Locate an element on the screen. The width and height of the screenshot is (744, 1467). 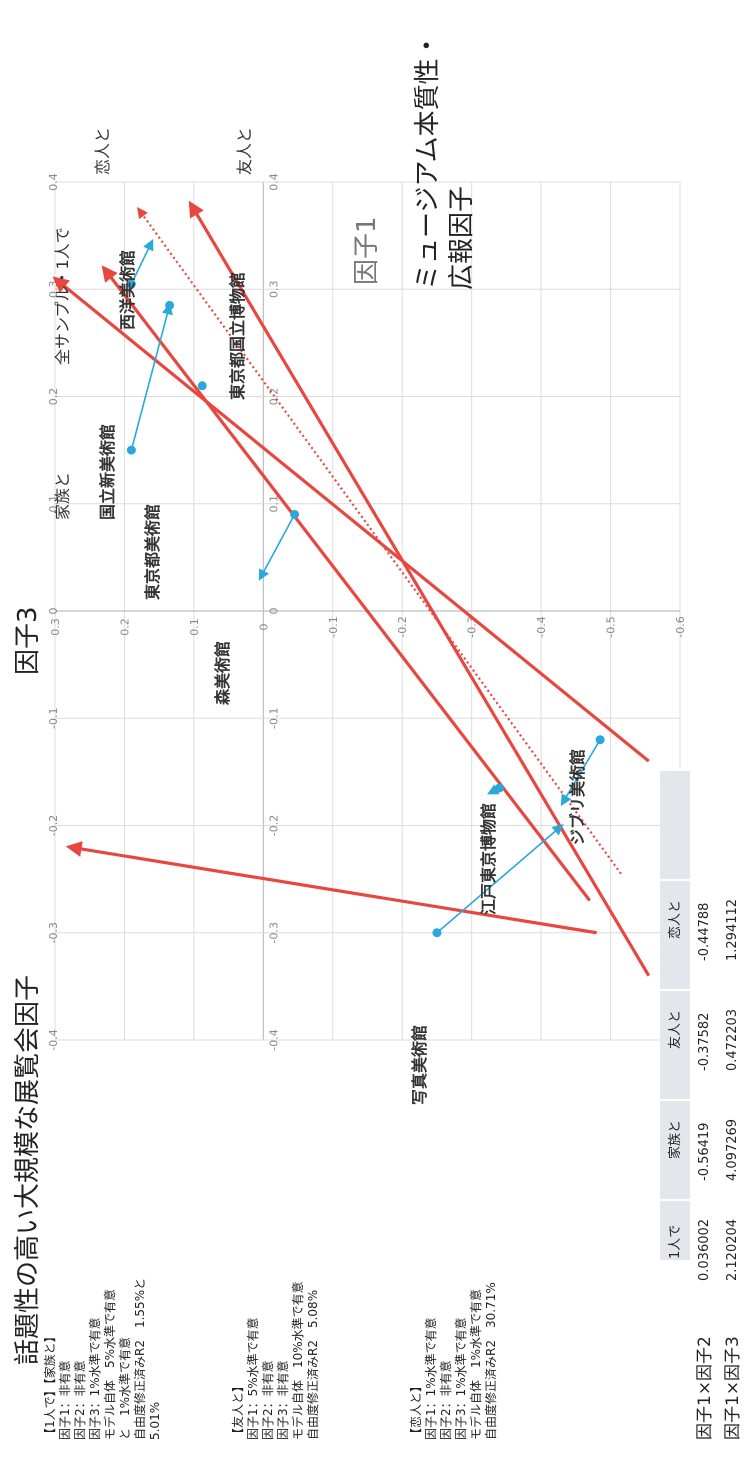
note-line: 因子1：1%水準で有意 is located at coordinates (430, 1378).